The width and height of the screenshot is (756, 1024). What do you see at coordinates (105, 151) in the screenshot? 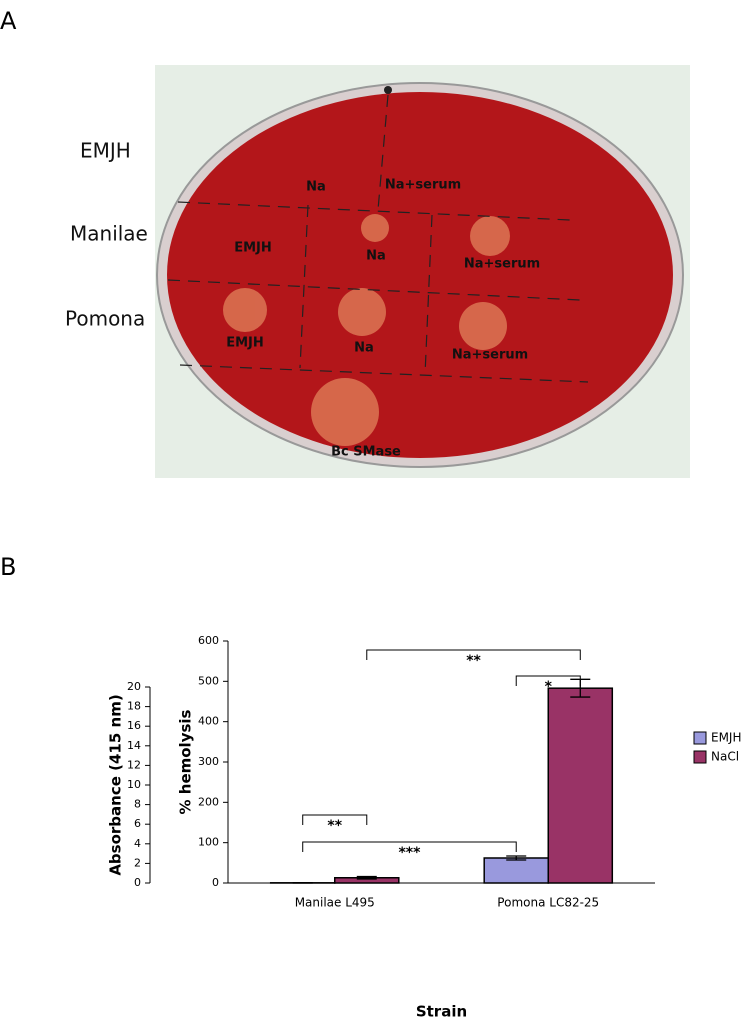
I see `row-label: EMJH` at bounding box center [105, 151].